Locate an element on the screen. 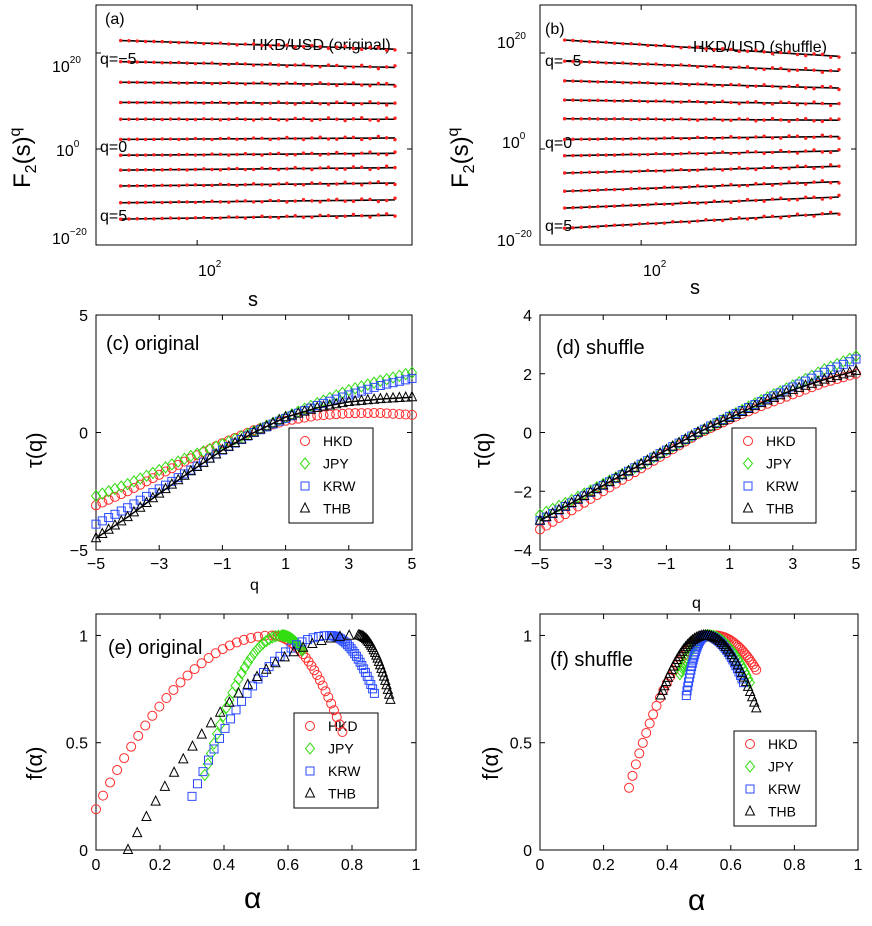 The height and width of the screenshot is (926, 872). xtick-label: 0 is located at coordinates (540, 865).